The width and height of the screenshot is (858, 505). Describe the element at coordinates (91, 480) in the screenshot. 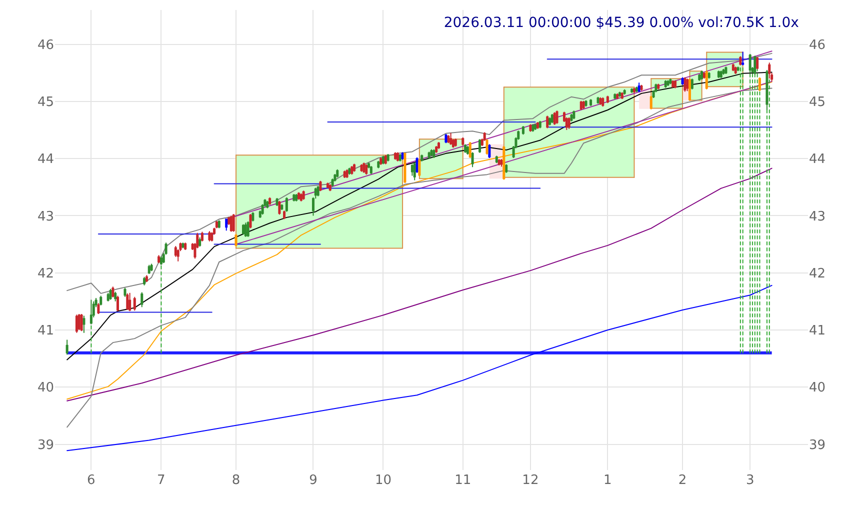

I see `x-tick-label: 6` at that location.